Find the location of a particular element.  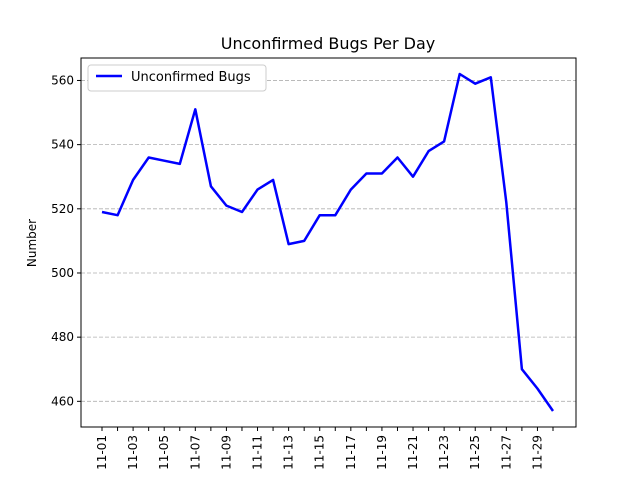

x-tick-label-11-19: 11-19 is located at coordinates (382, 452).